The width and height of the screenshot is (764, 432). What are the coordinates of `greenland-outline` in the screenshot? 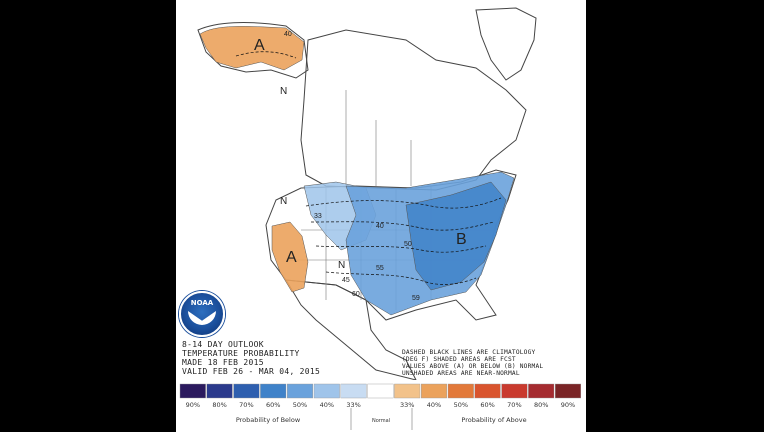 It's located at (506, 44).